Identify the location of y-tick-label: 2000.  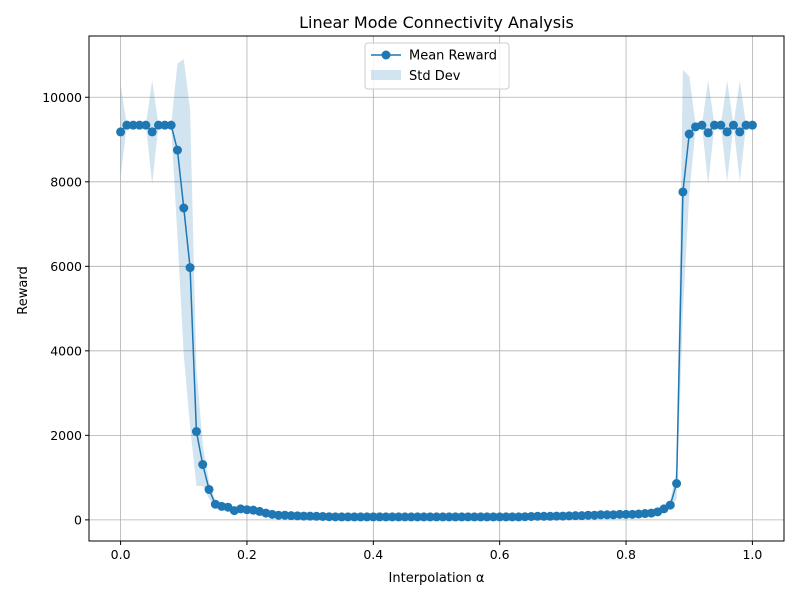
(66, 435).